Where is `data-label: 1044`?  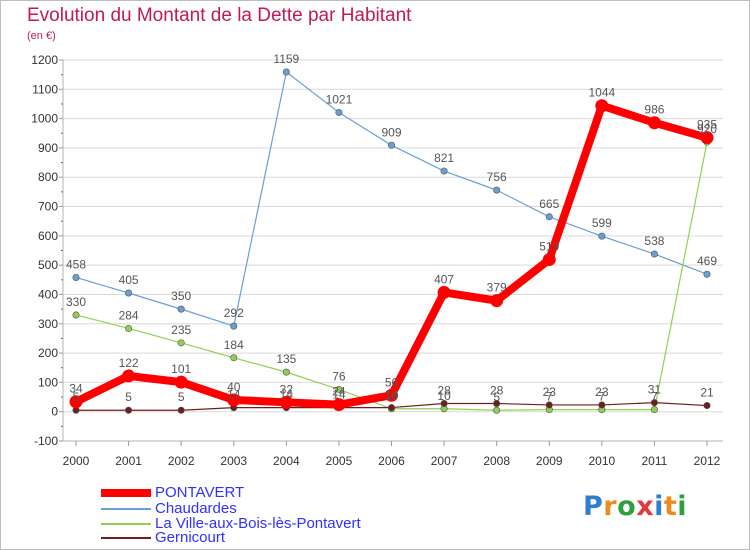 data-label: 1044 is located at coordinates (601, 93).